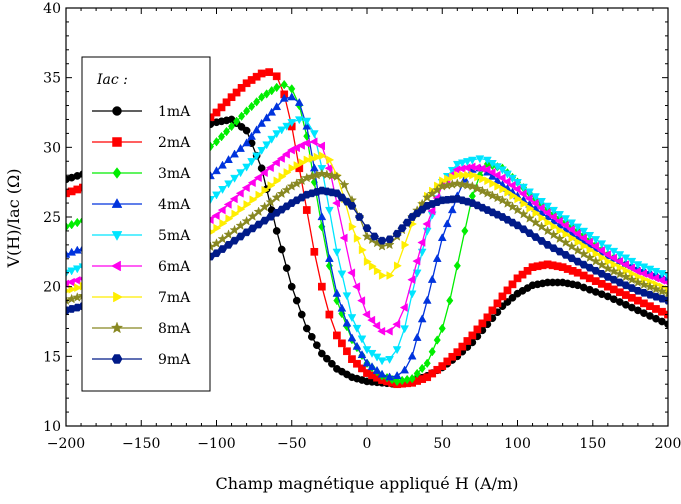 The width and height of the screenshot is (681, 504). What do you see at coordinates (174, 174) in the screenshot?
I see `legend-label: 3mA` at bounding box center [174, 174].